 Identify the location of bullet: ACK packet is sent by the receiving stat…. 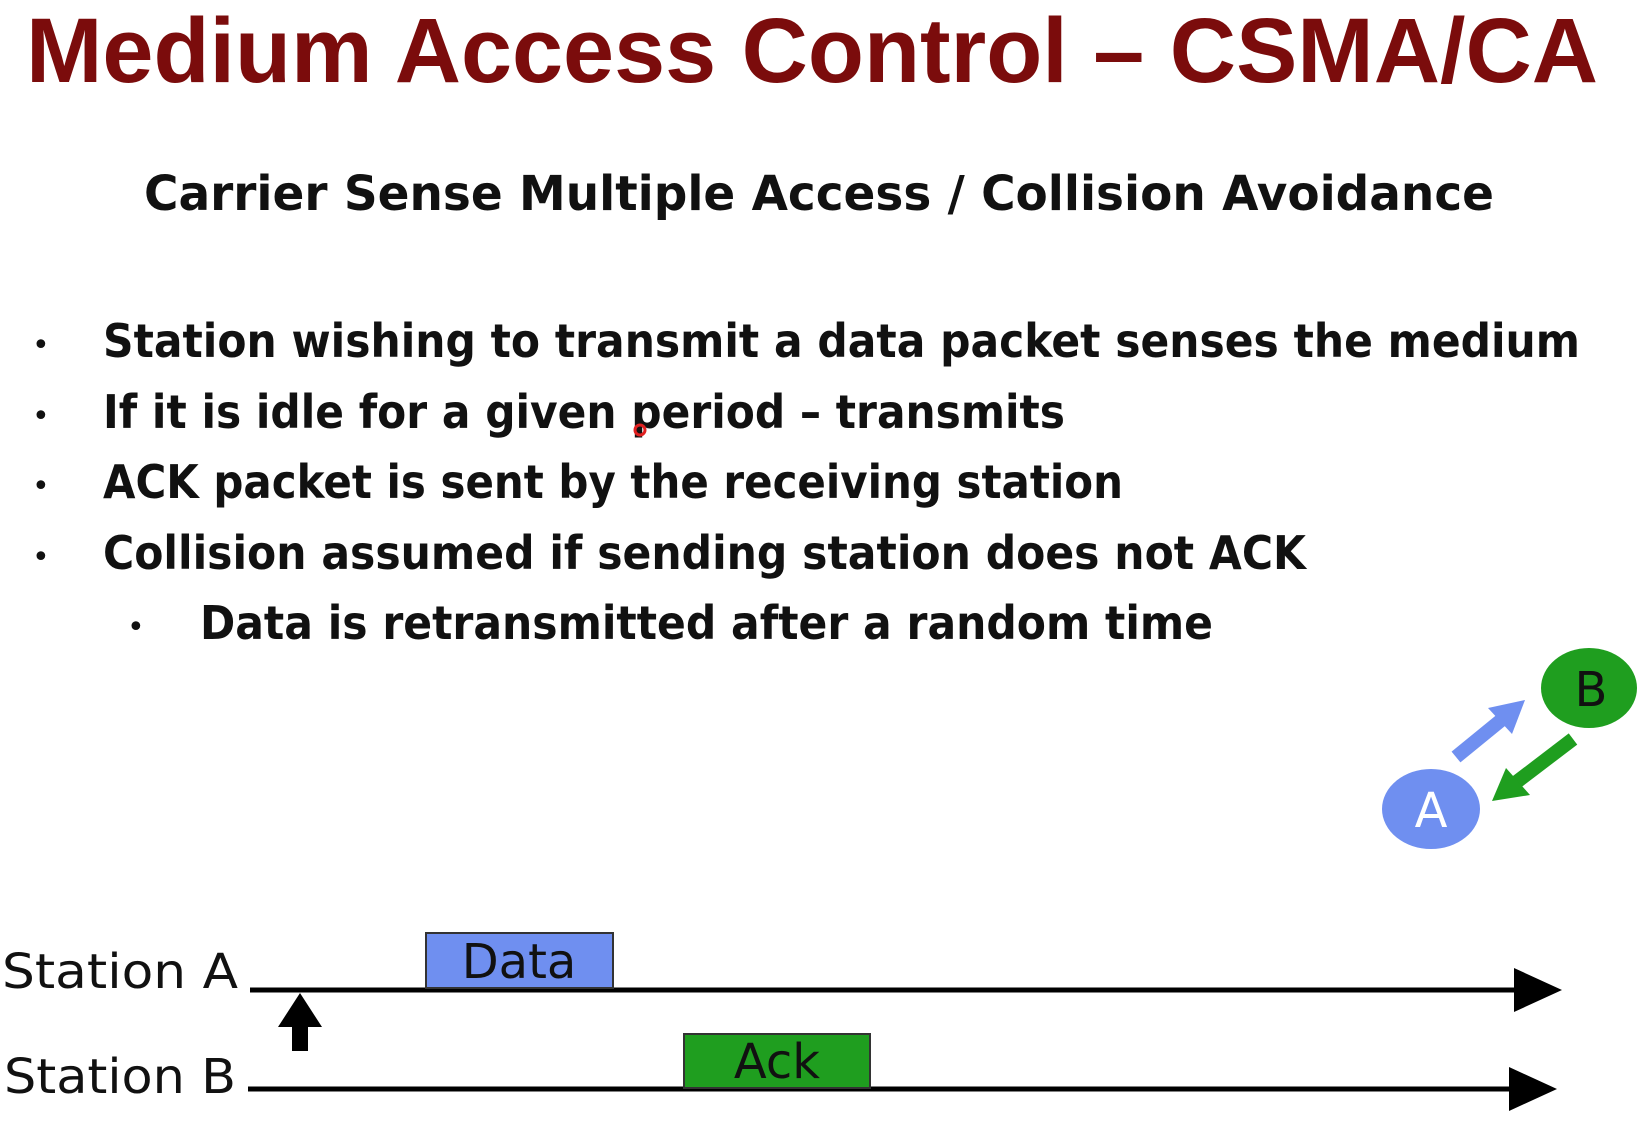
(613, 482).